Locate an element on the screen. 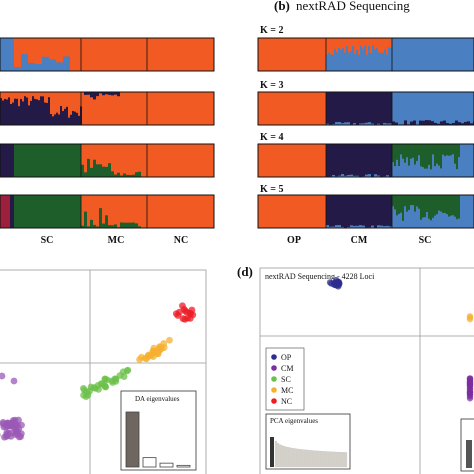  panel-d-subtitle: nextRAD Sequencing - 4228 Loci is located at coordinates (320, 276).